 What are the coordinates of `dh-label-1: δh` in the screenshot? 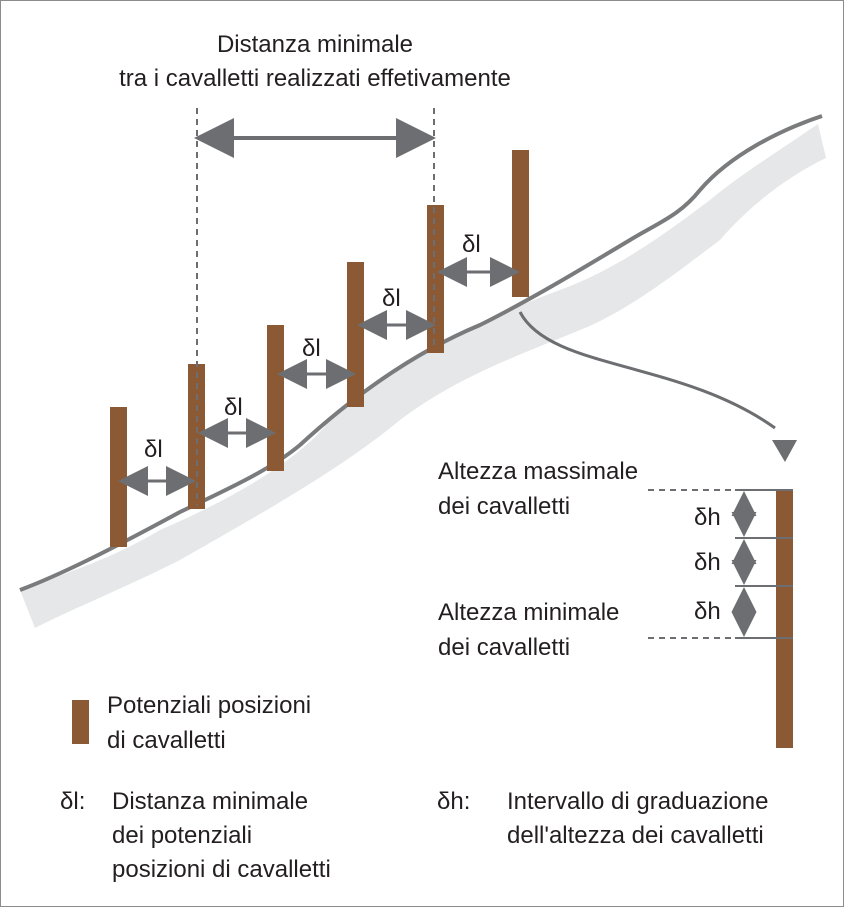 It's located at (707, 517).